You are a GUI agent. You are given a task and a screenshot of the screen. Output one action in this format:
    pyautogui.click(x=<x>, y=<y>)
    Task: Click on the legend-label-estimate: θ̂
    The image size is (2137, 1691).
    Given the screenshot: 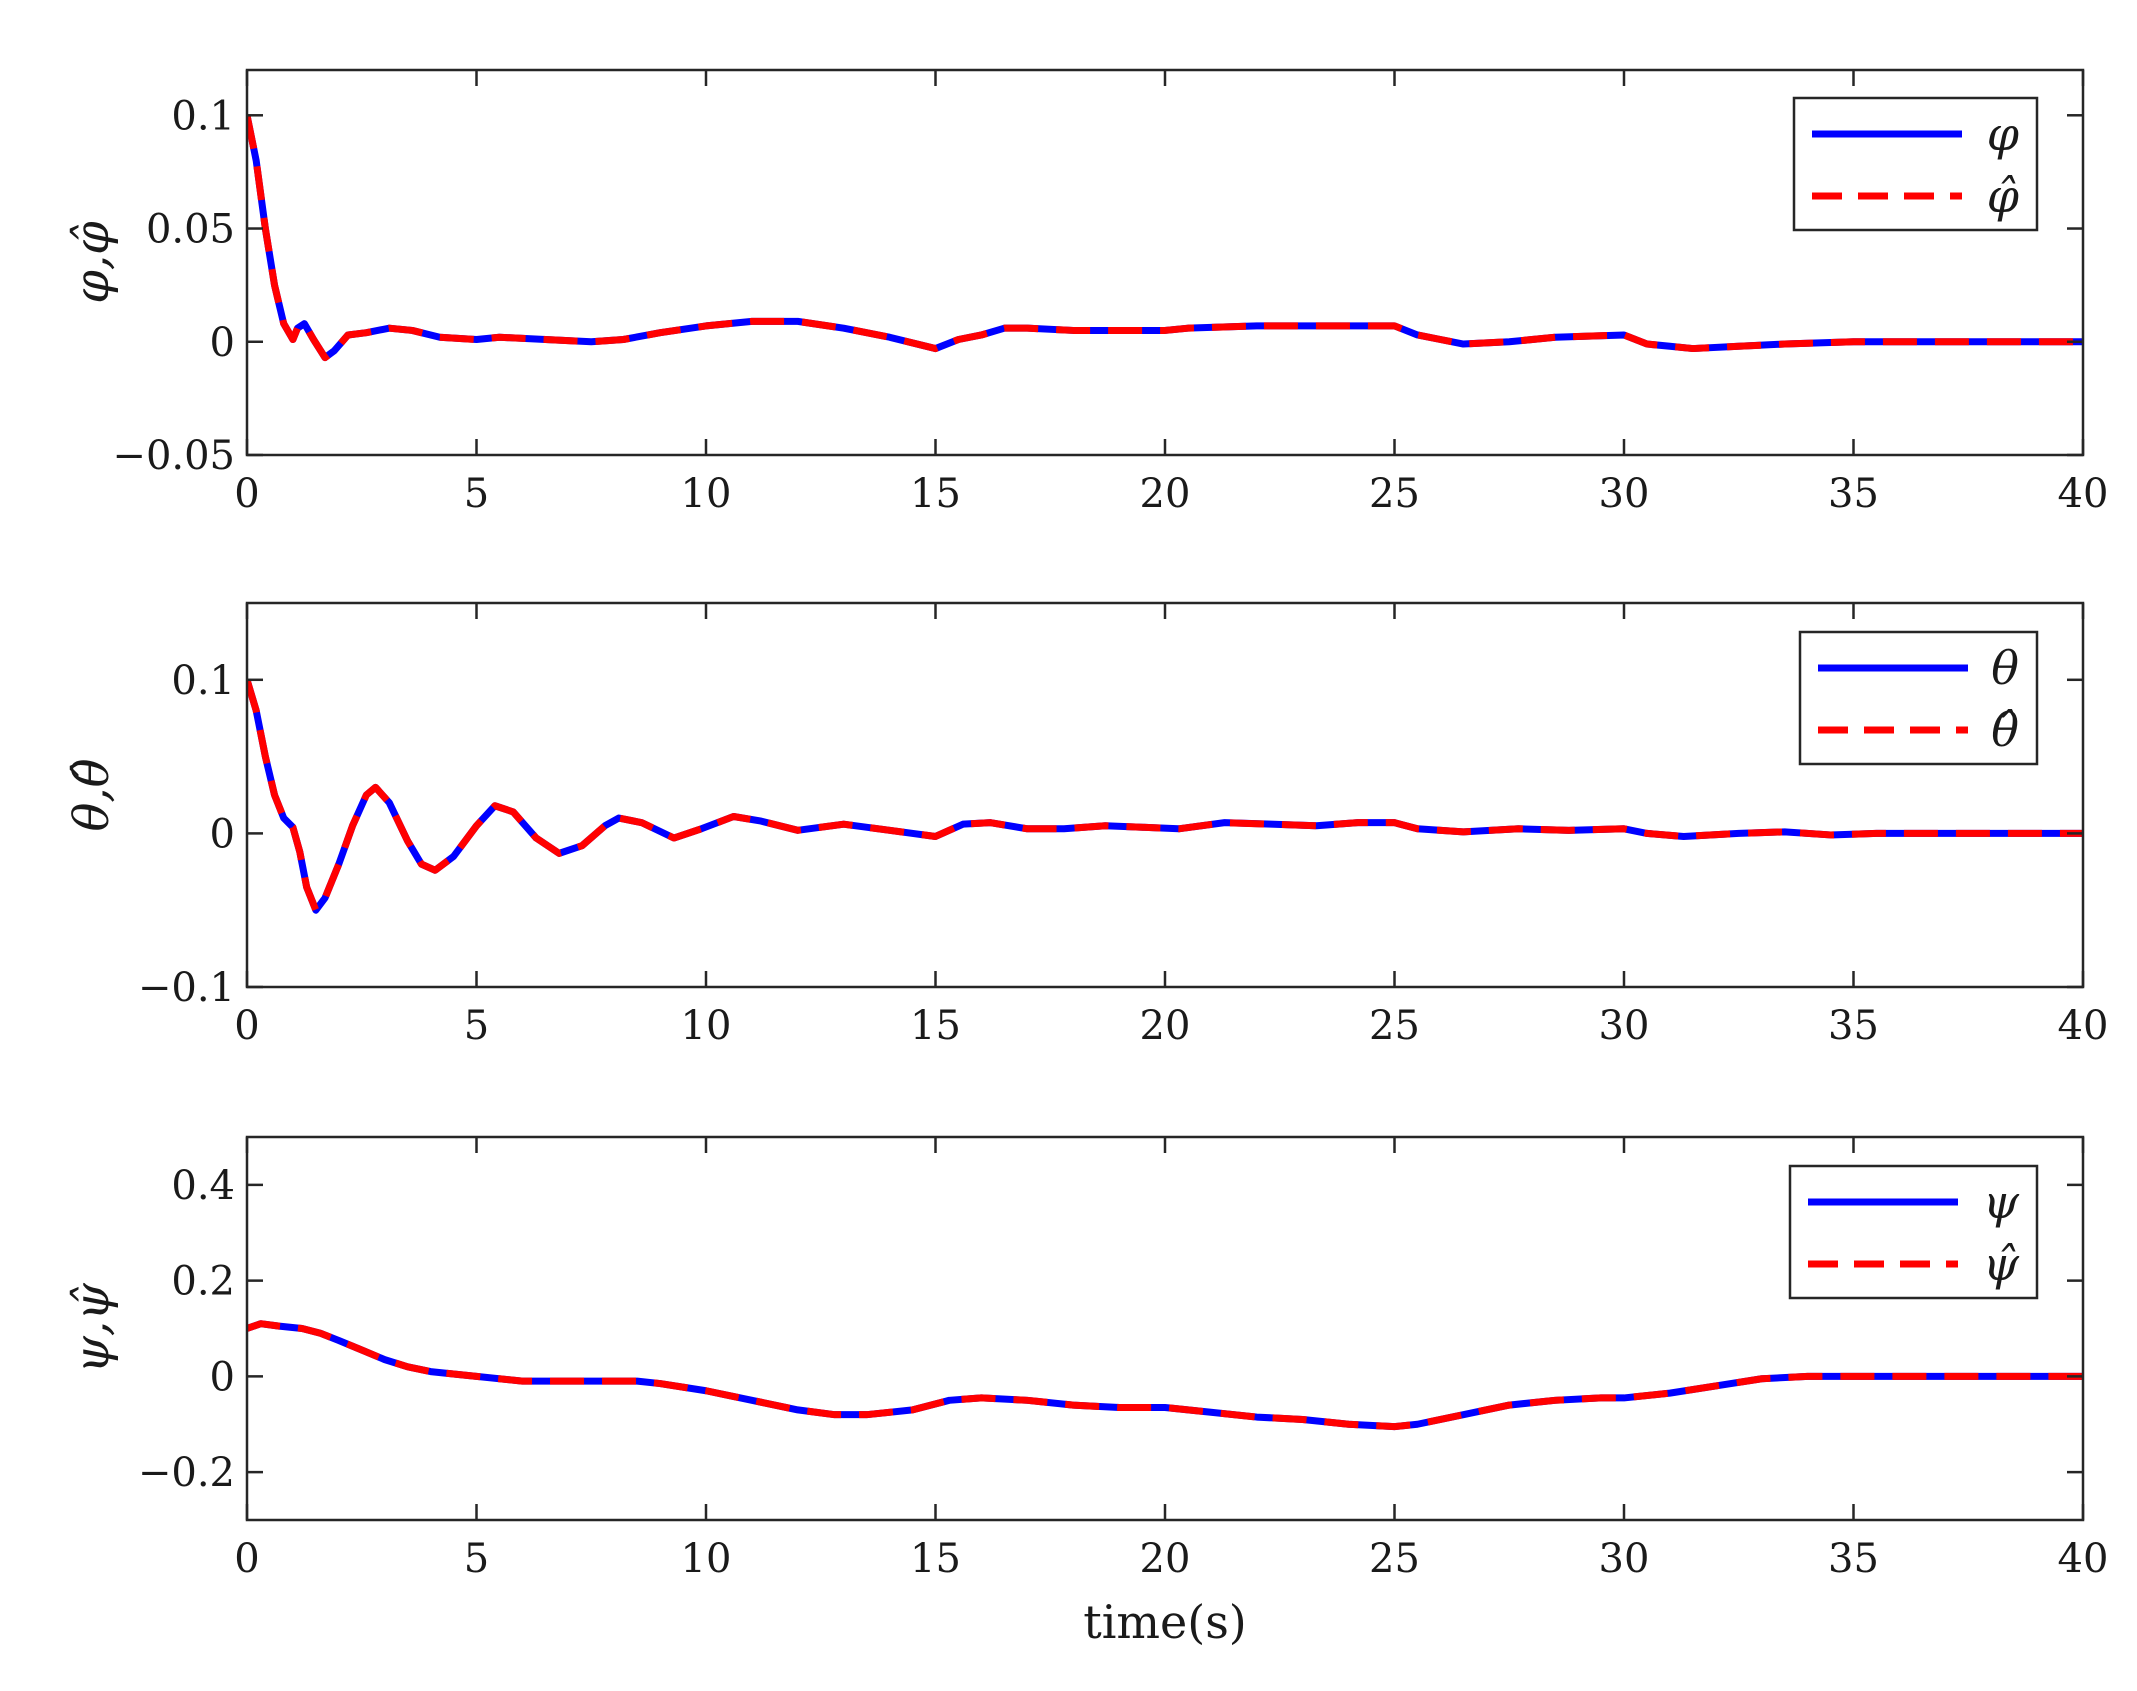 What is the action you would take?
    pyautogui.click(x=2005, y=730)
    